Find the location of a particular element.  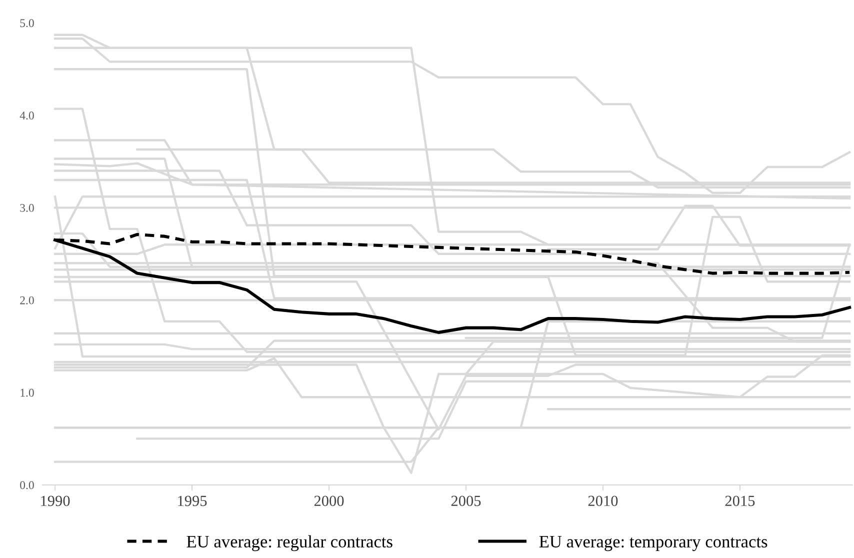

x-tick-label: 1990 is located at coordinates (55, 501).